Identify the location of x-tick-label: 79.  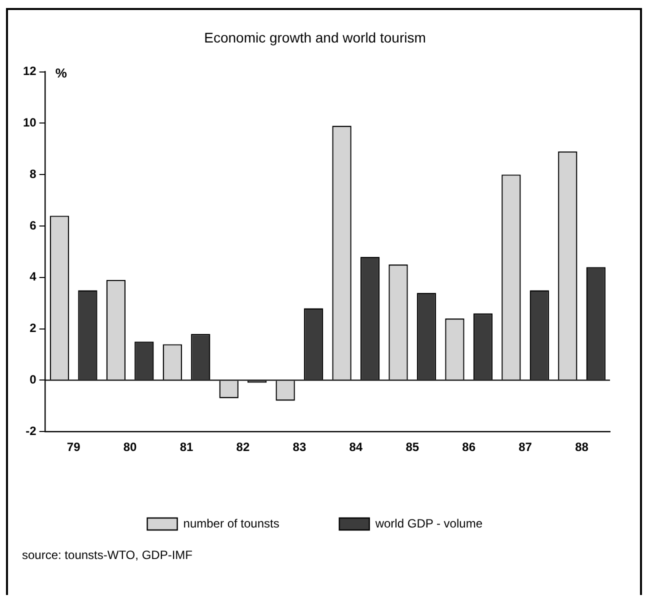
(73, 447).